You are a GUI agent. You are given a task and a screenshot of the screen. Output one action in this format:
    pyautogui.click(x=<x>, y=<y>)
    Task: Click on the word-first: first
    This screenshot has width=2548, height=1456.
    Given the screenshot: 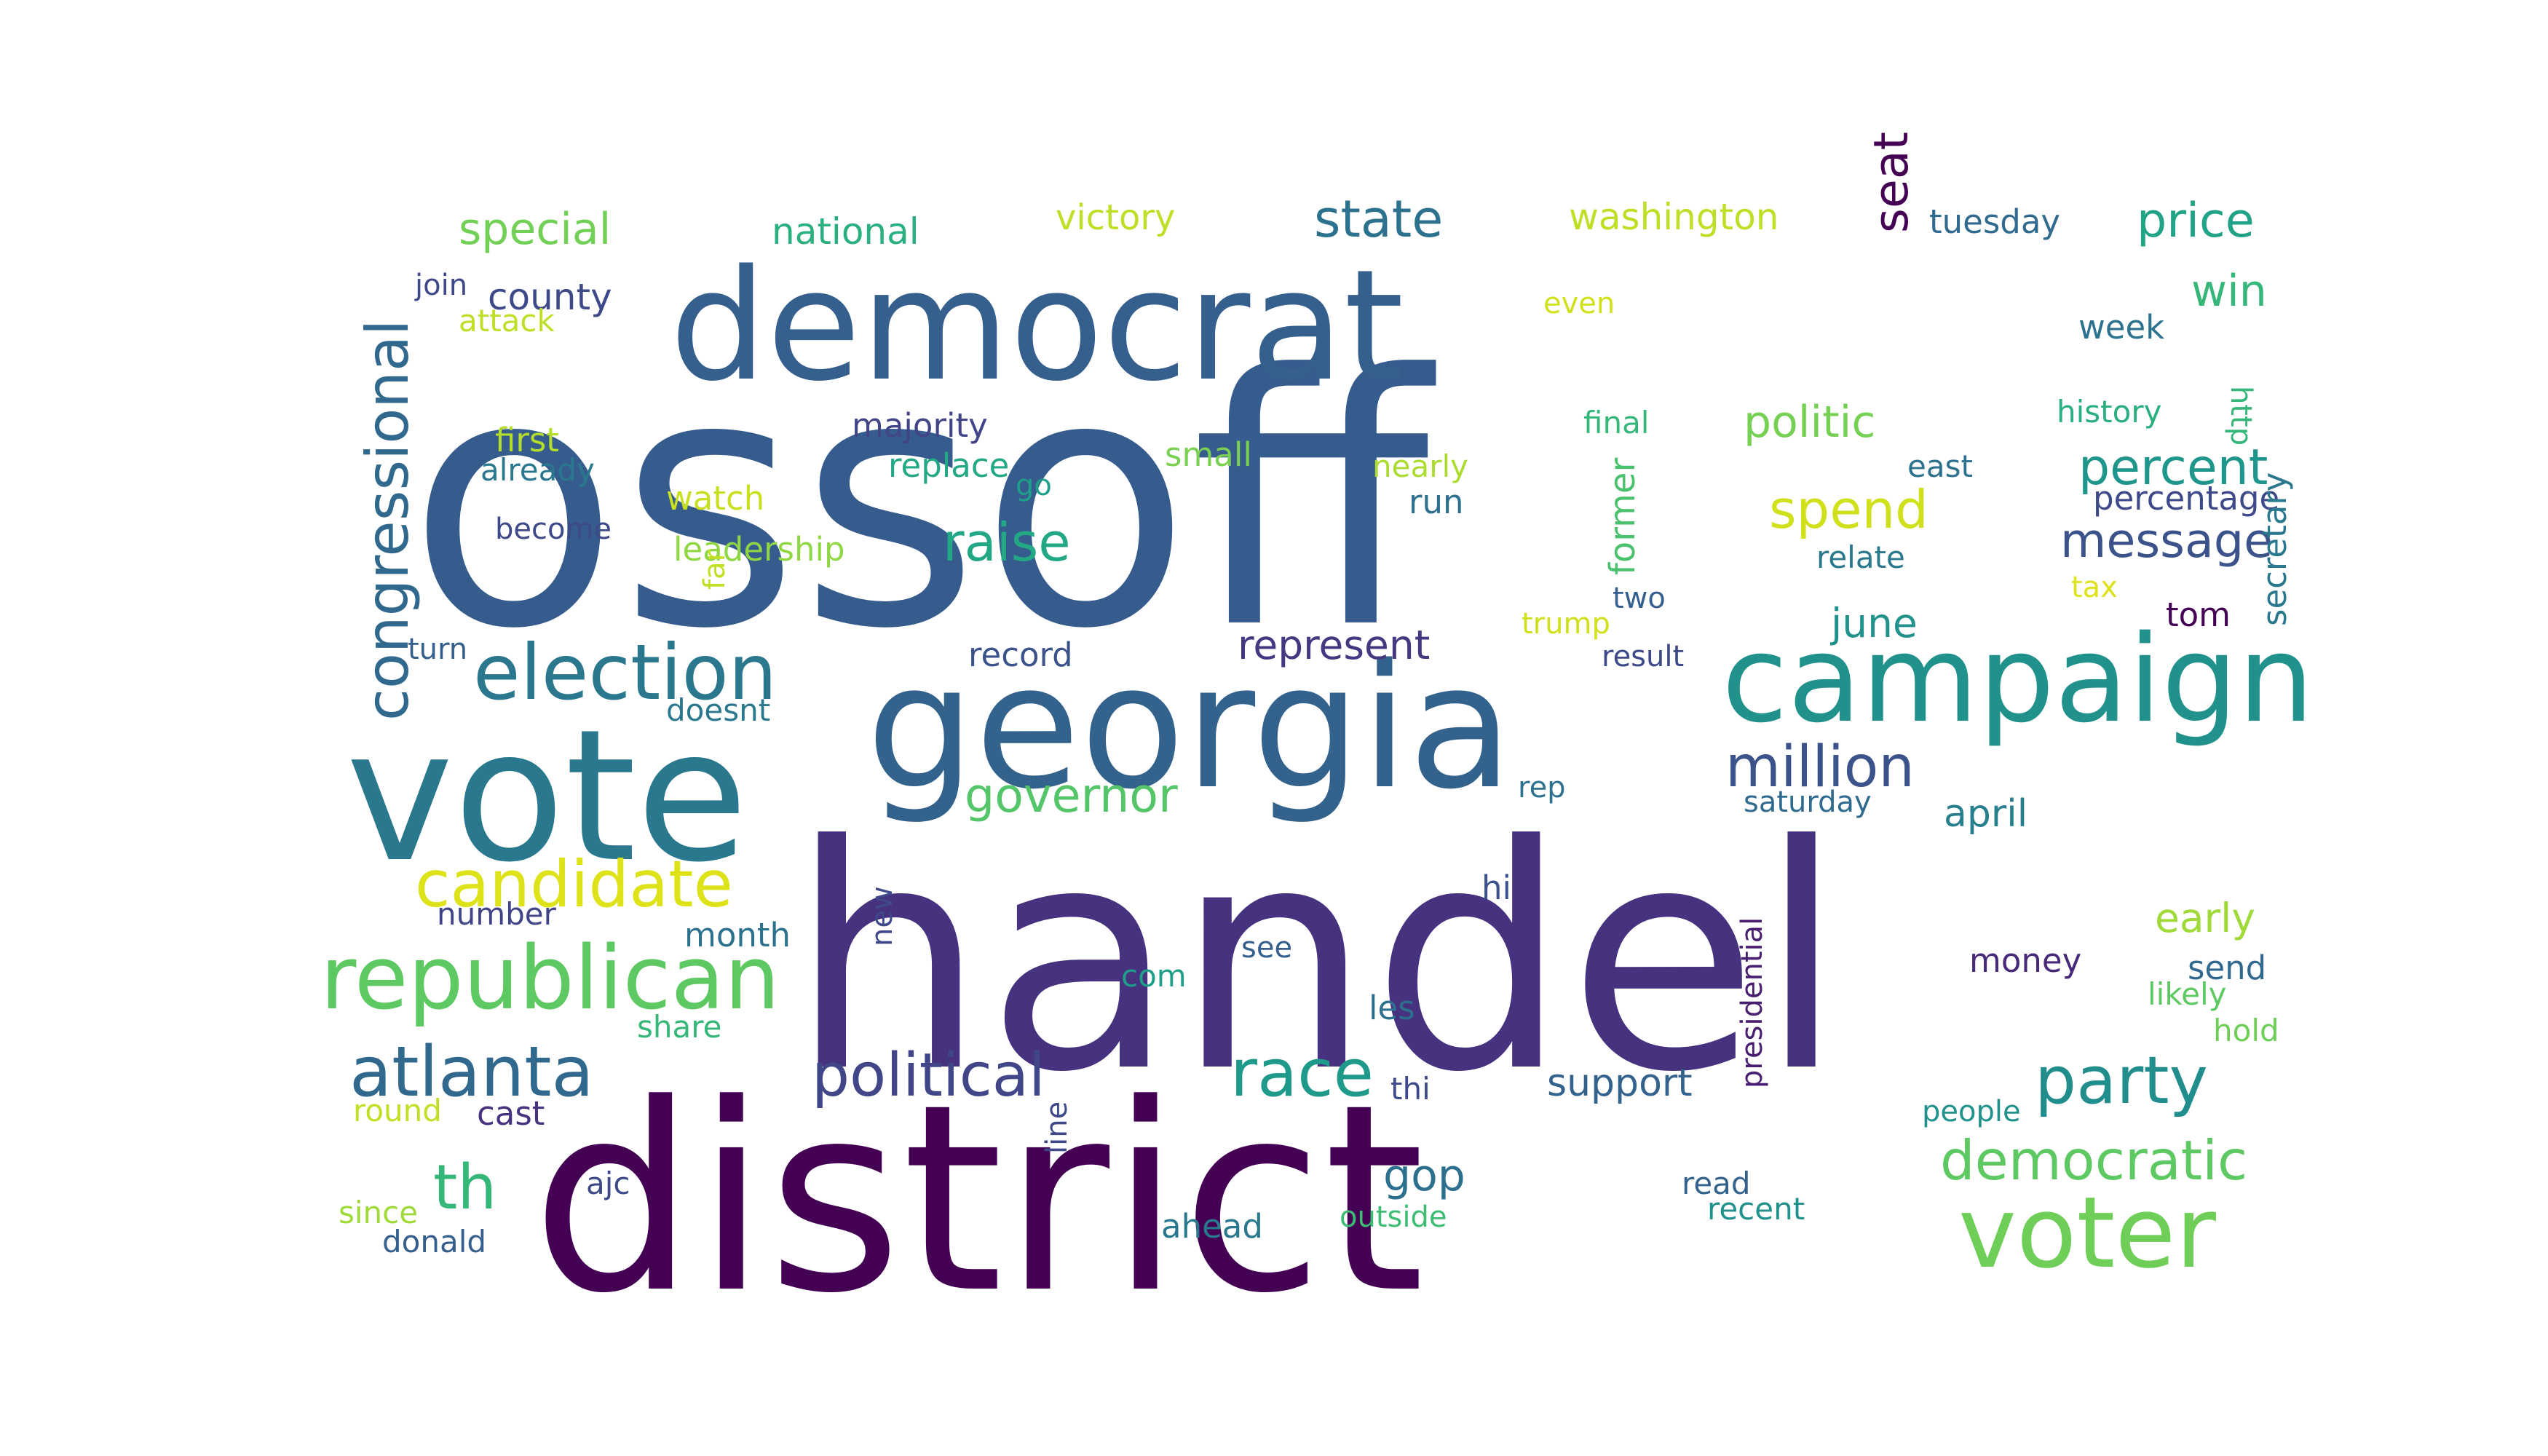 What is the action you would take?
    pyautogui.click(x=527, y=440)
    